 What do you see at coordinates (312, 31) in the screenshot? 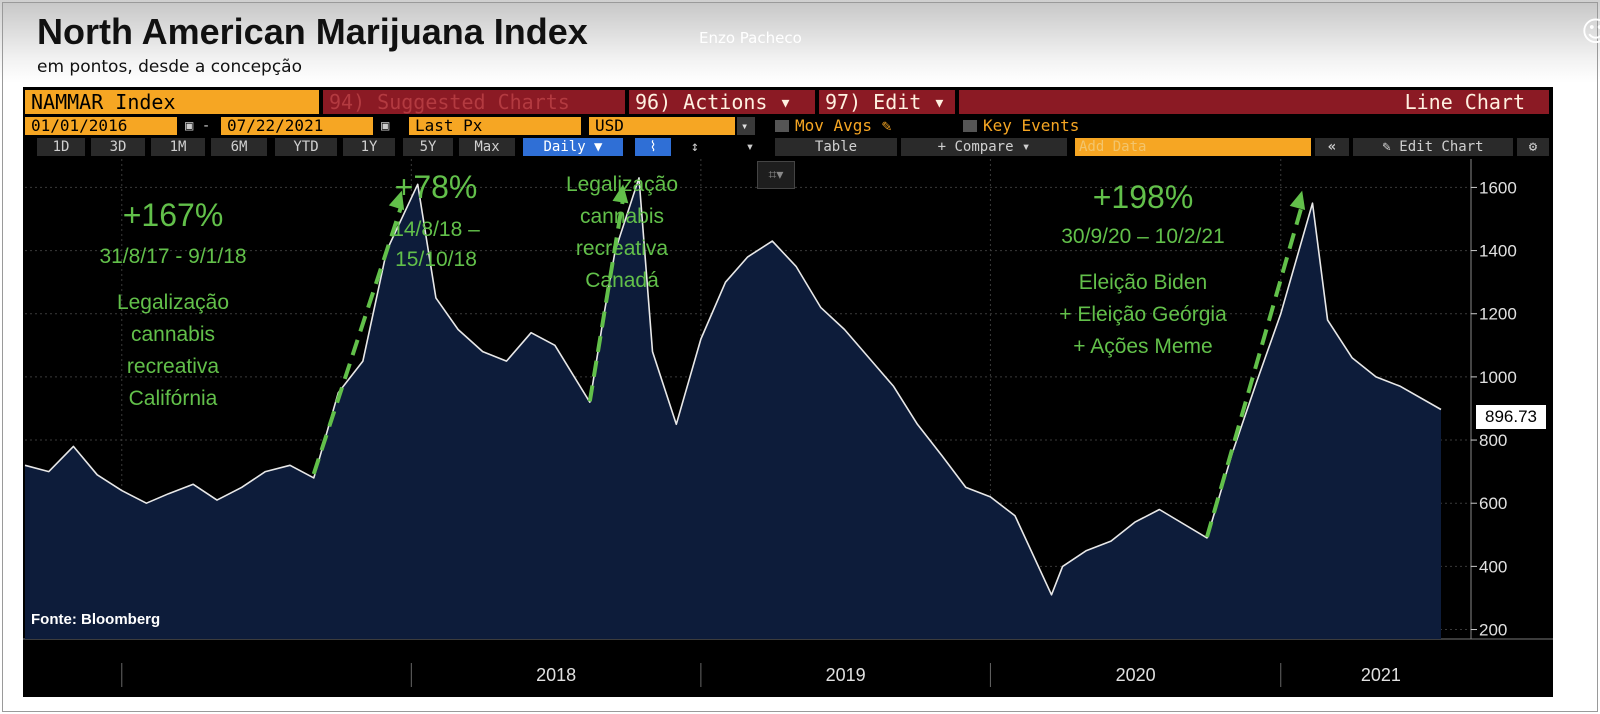
I see `chart-title: North American Marijuana Index` at bounding box center [312, 31].